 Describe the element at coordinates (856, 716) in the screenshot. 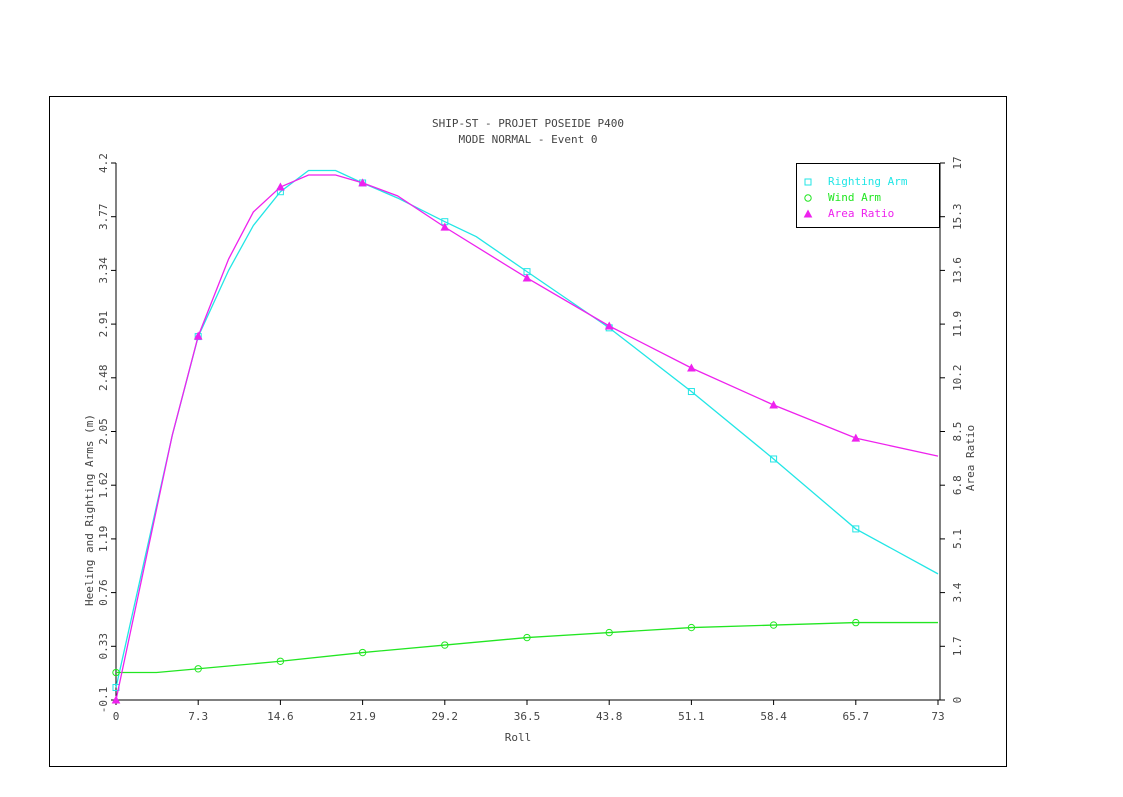

I see `x-tick-label: 65.7` at that location.